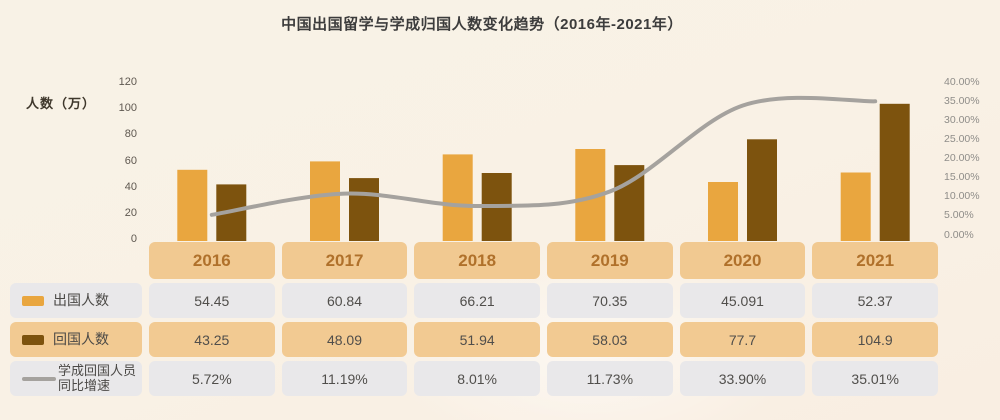 The width and height of the screenshot is (1000, 420). I want to click on y2-tick: 5.00%, so click(959, 215).